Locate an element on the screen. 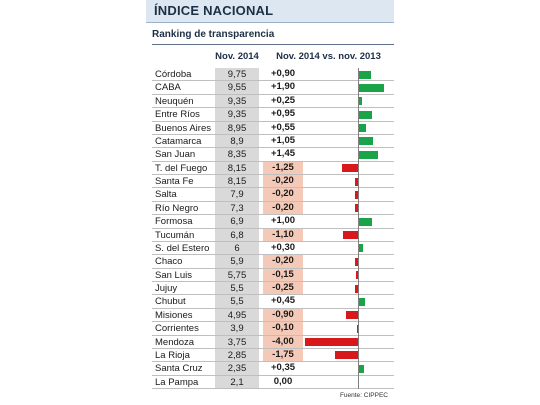  table-row: Mendoza 3,75 -4,00 is located at coordinates (273, 342).